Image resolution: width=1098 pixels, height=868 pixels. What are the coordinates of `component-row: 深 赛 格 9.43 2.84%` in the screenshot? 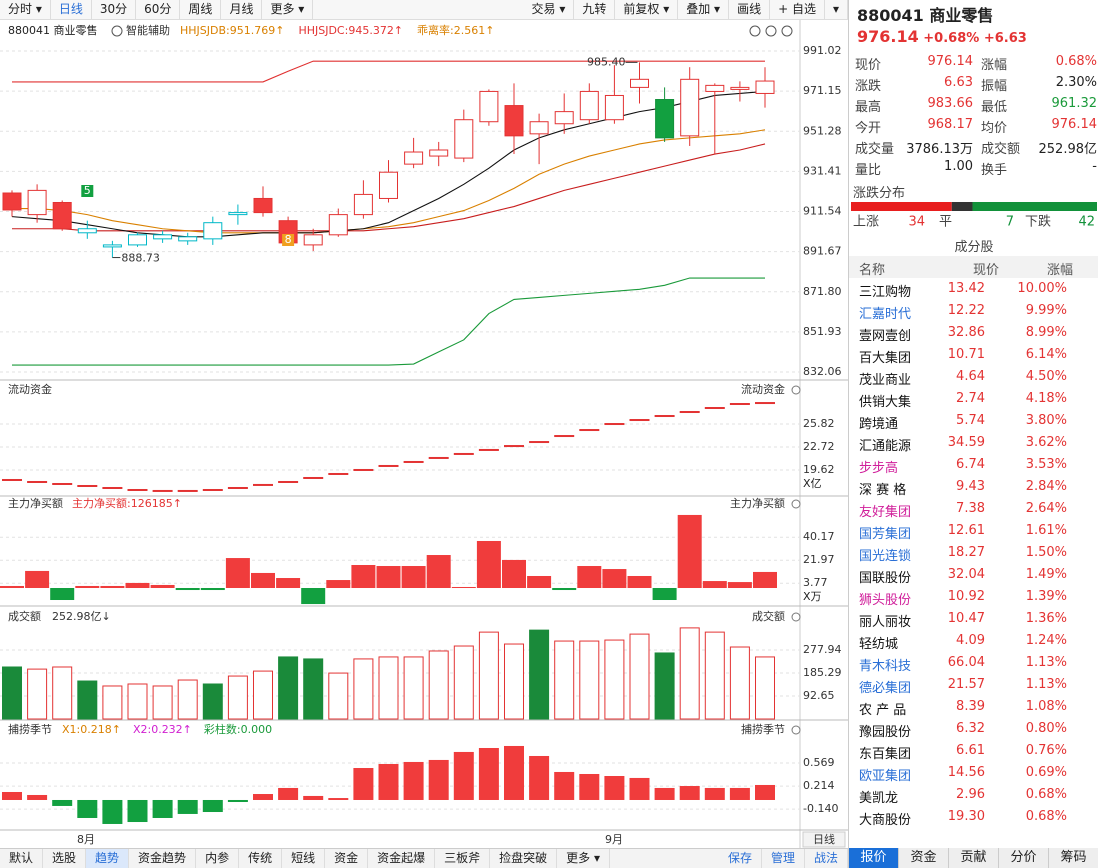 It's located at (973, 487).